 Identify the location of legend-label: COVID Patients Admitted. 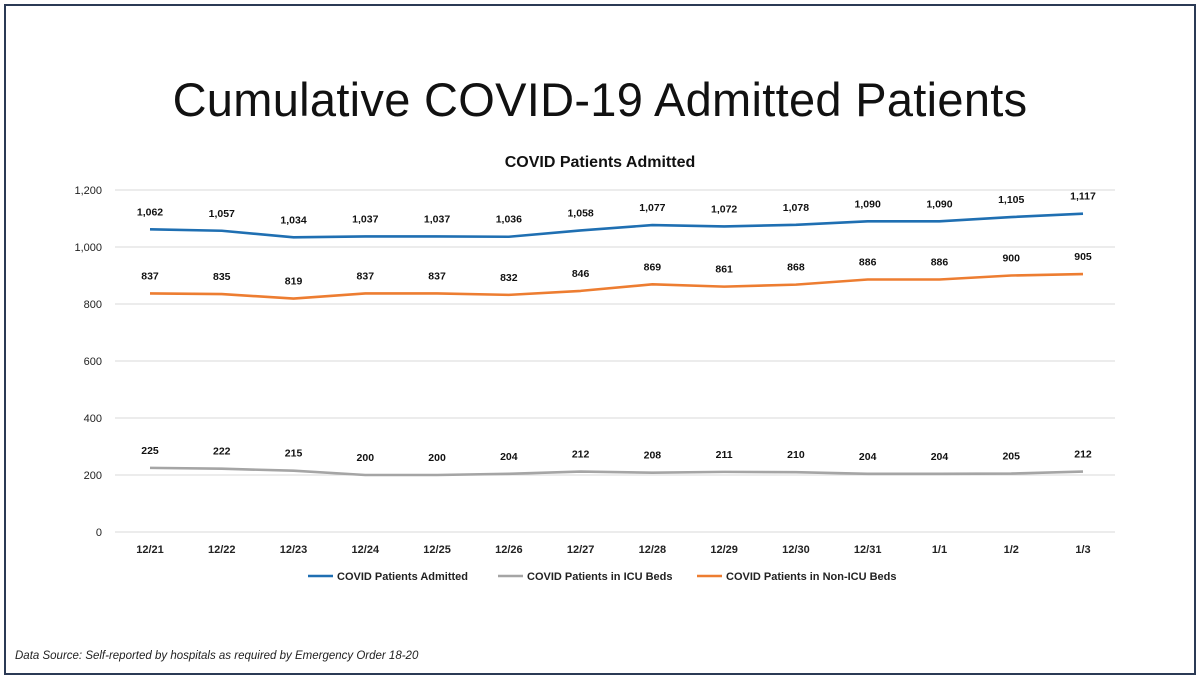
(402, 577).